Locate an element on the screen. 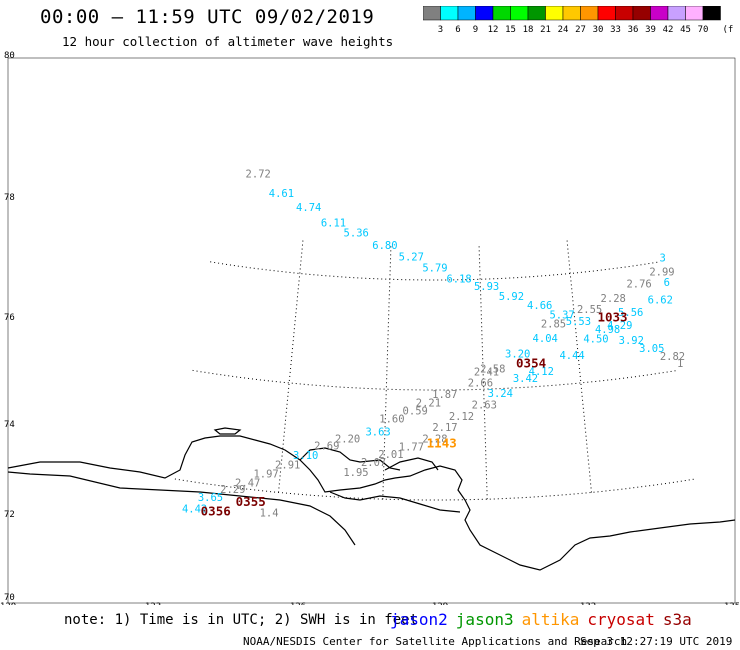  wave-height-label: 2.55 is located at coordinates (589, 310).